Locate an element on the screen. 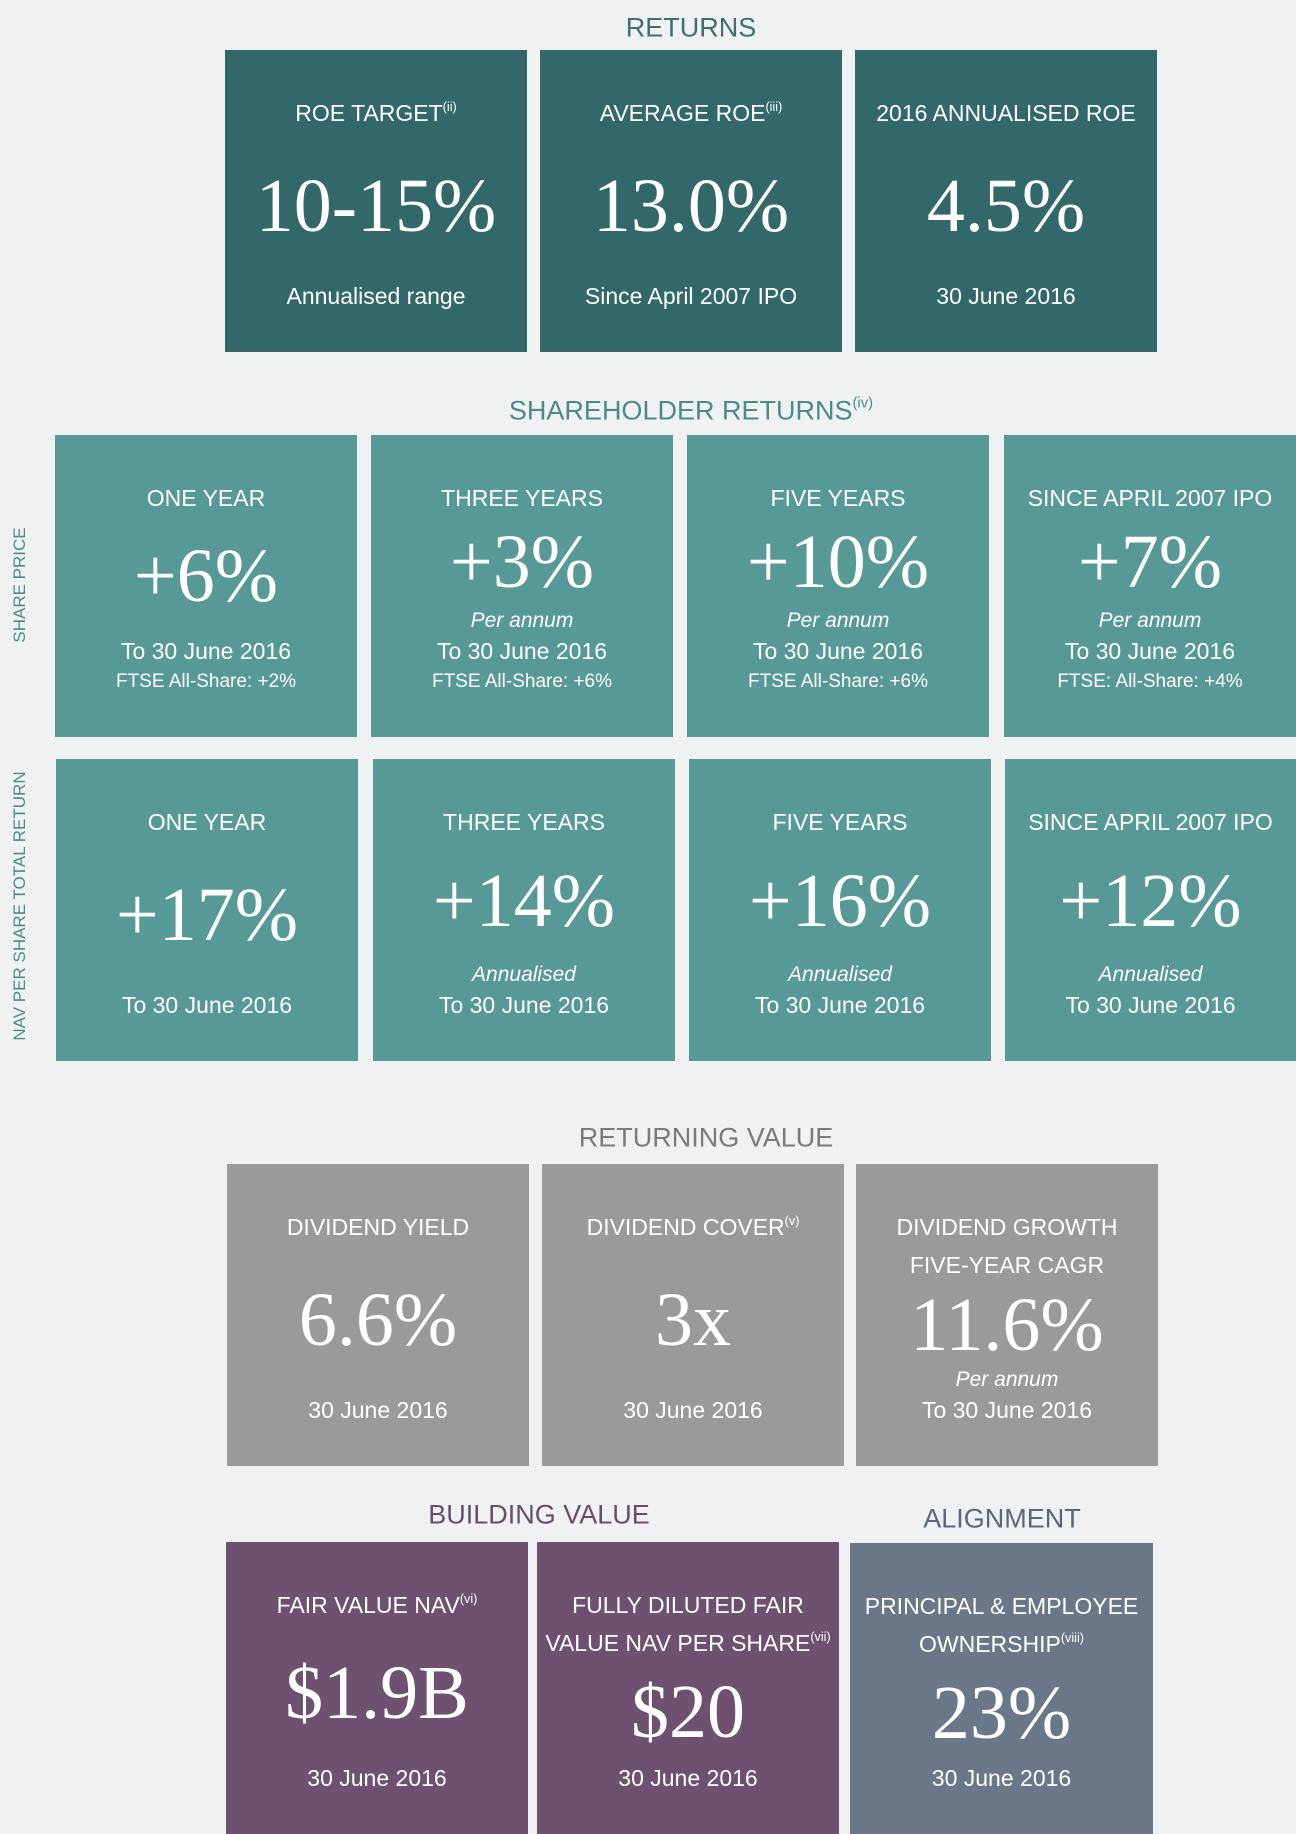 Image resolution: width=1296 pixels, height=1834 pixels. heading-line: OWNERSHIP(viii) is located at coordinates (1002, 1644).